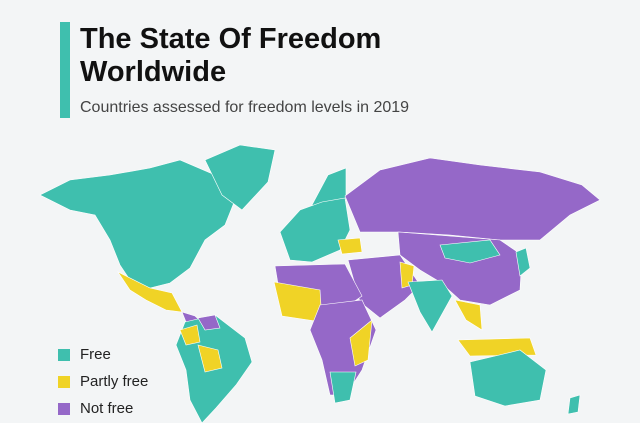 The width and height of the screenshot is (640, 423). What do you see at coordinates (137, 224) in the screenshot?
I see `north-america` at bounding box center [137, 224].